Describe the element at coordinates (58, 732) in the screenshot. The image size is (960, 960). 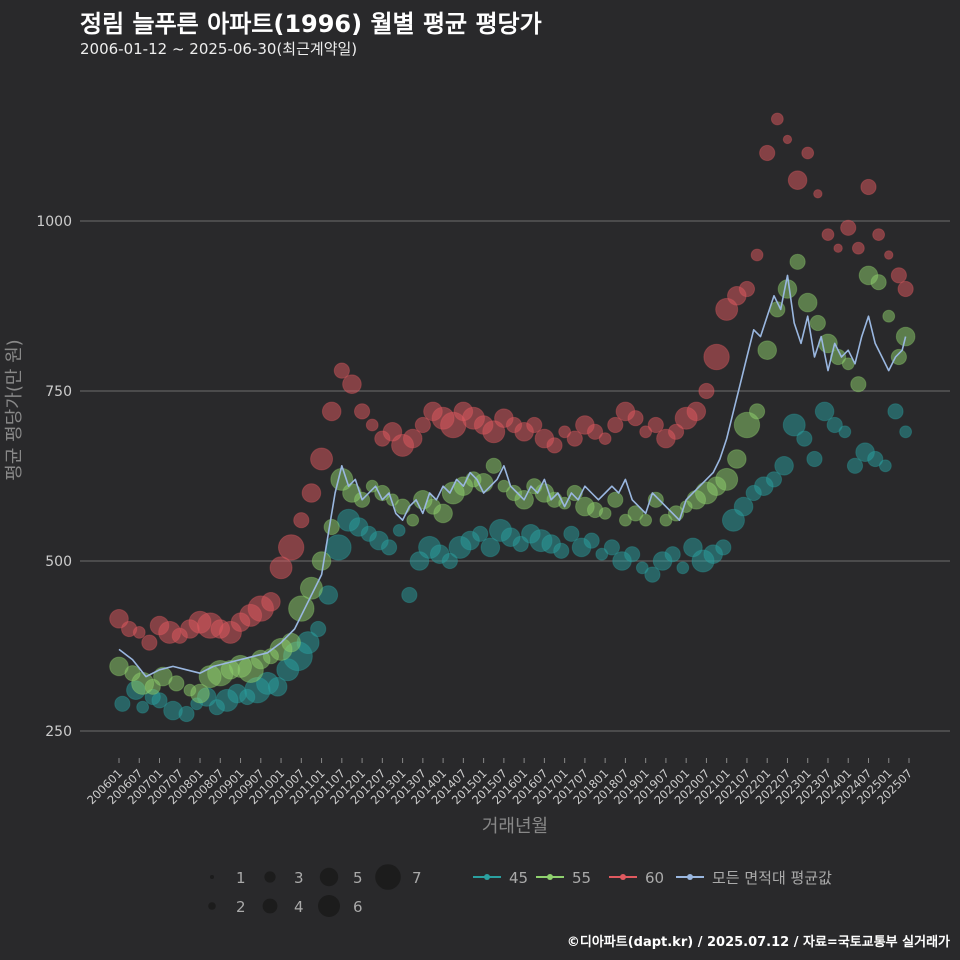
I see `y-tick-label: 250` at that location.